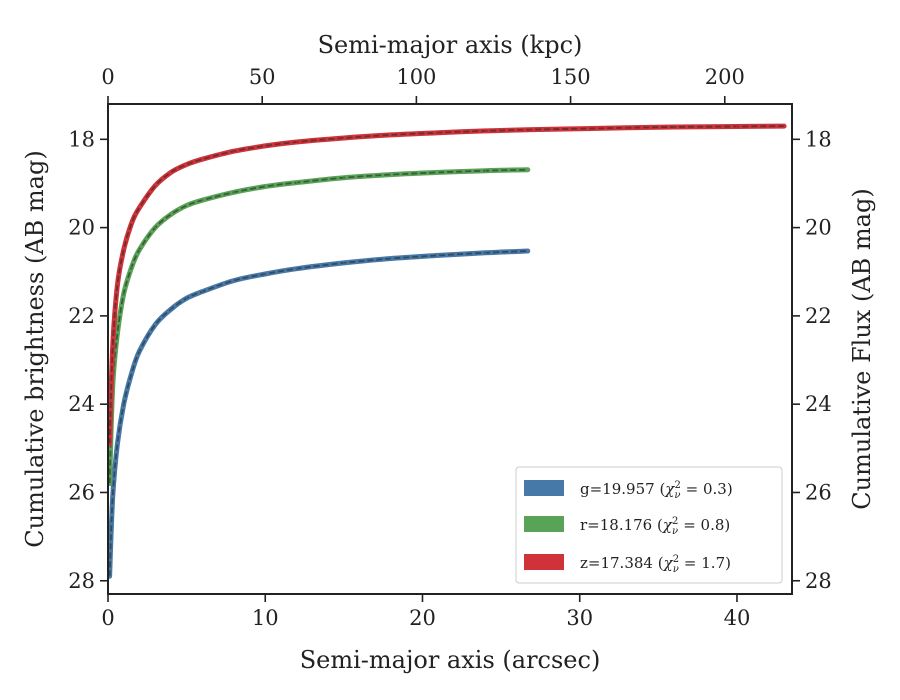 This screenshot has width=900, height=700. Describe the element at coordinates (656, 490) in the screenshot. I see `legend-label-g: g=19.957 (χν2 = 0.3)` at that location.